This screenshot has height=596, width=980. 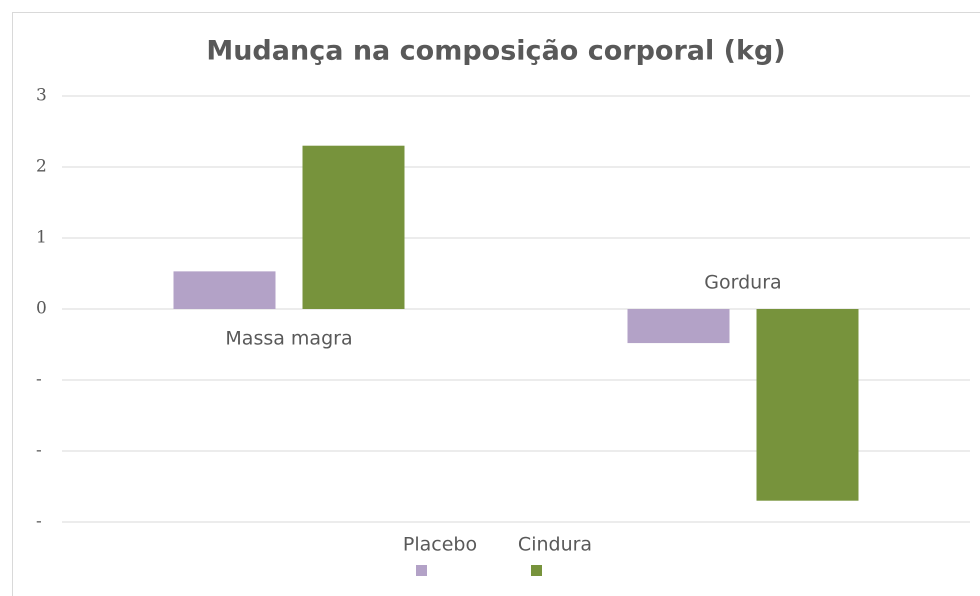 What do you see at coordinates (555, 545) in the screenshot?
I see `legend-label: Cindura` at bounding box center [555, 545].